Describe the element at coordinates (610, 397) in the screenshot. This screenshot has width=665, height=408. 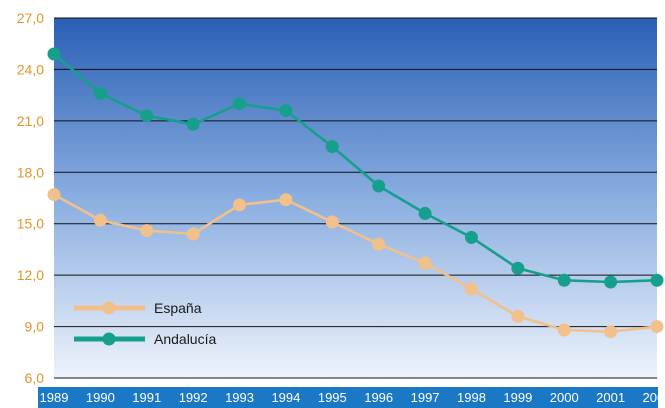
I see `x-tick-label: 2001` at that location.